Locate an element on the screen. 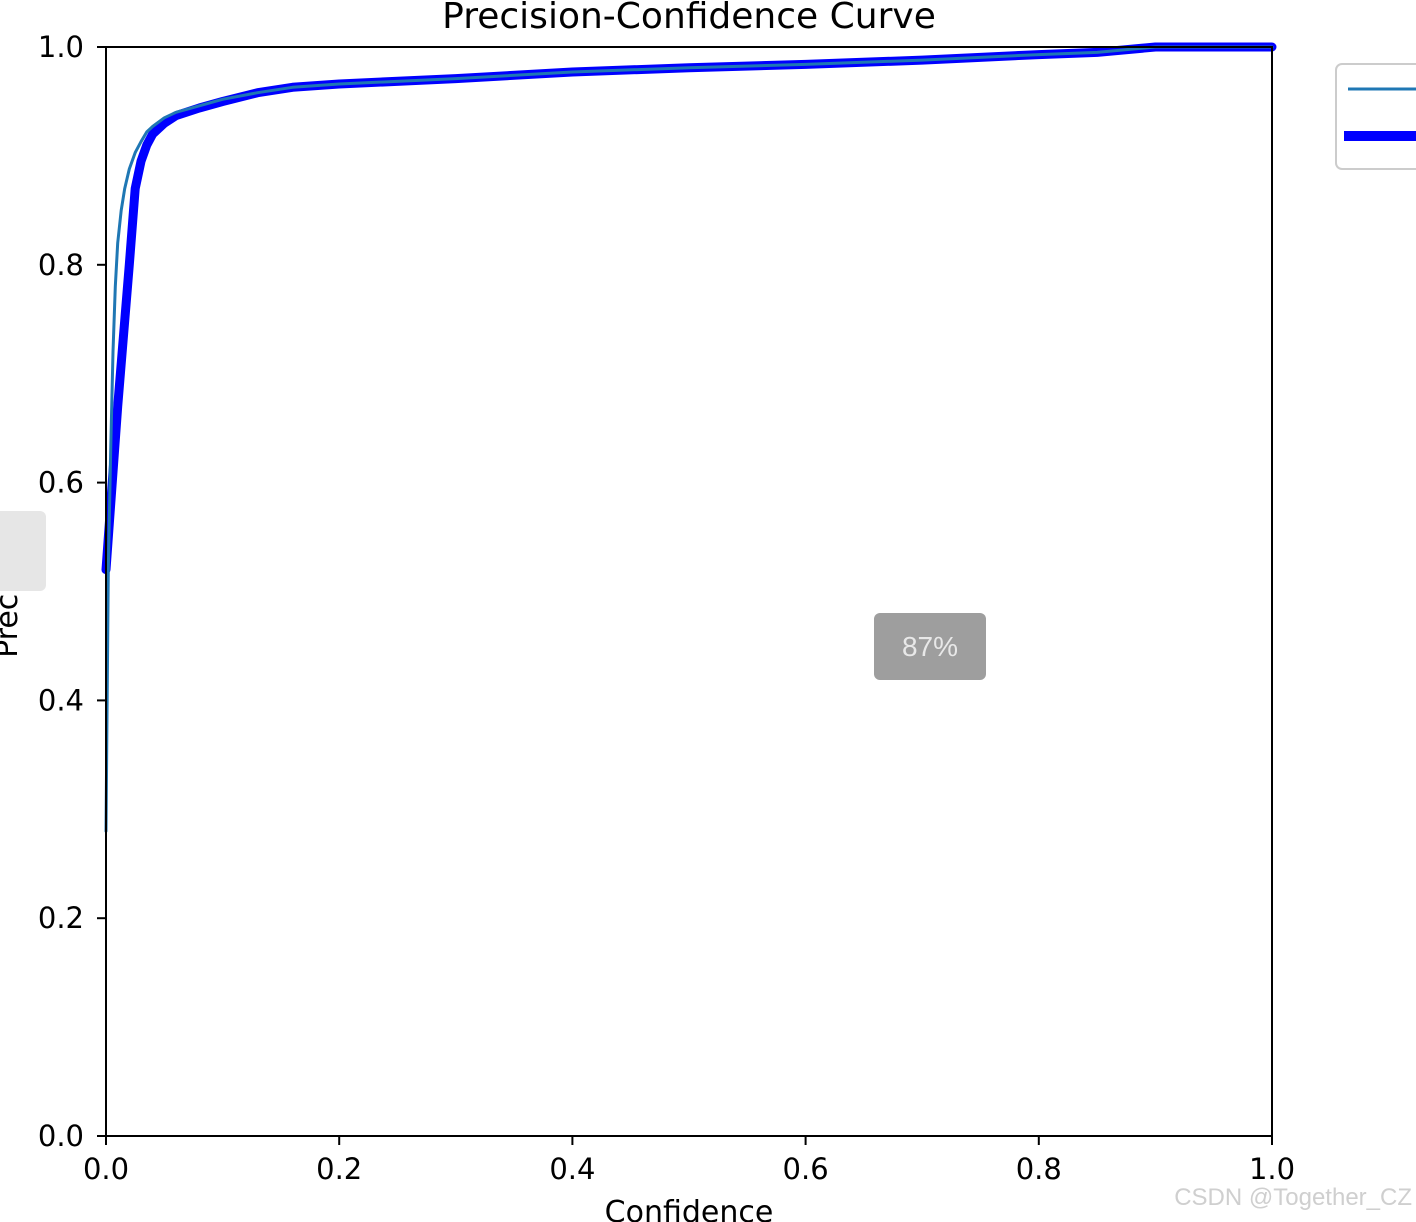  x-axis-ticks: 0.0 0.2 0.4 0.6 0.8 1.0 is located at coordinates (689, 1161).